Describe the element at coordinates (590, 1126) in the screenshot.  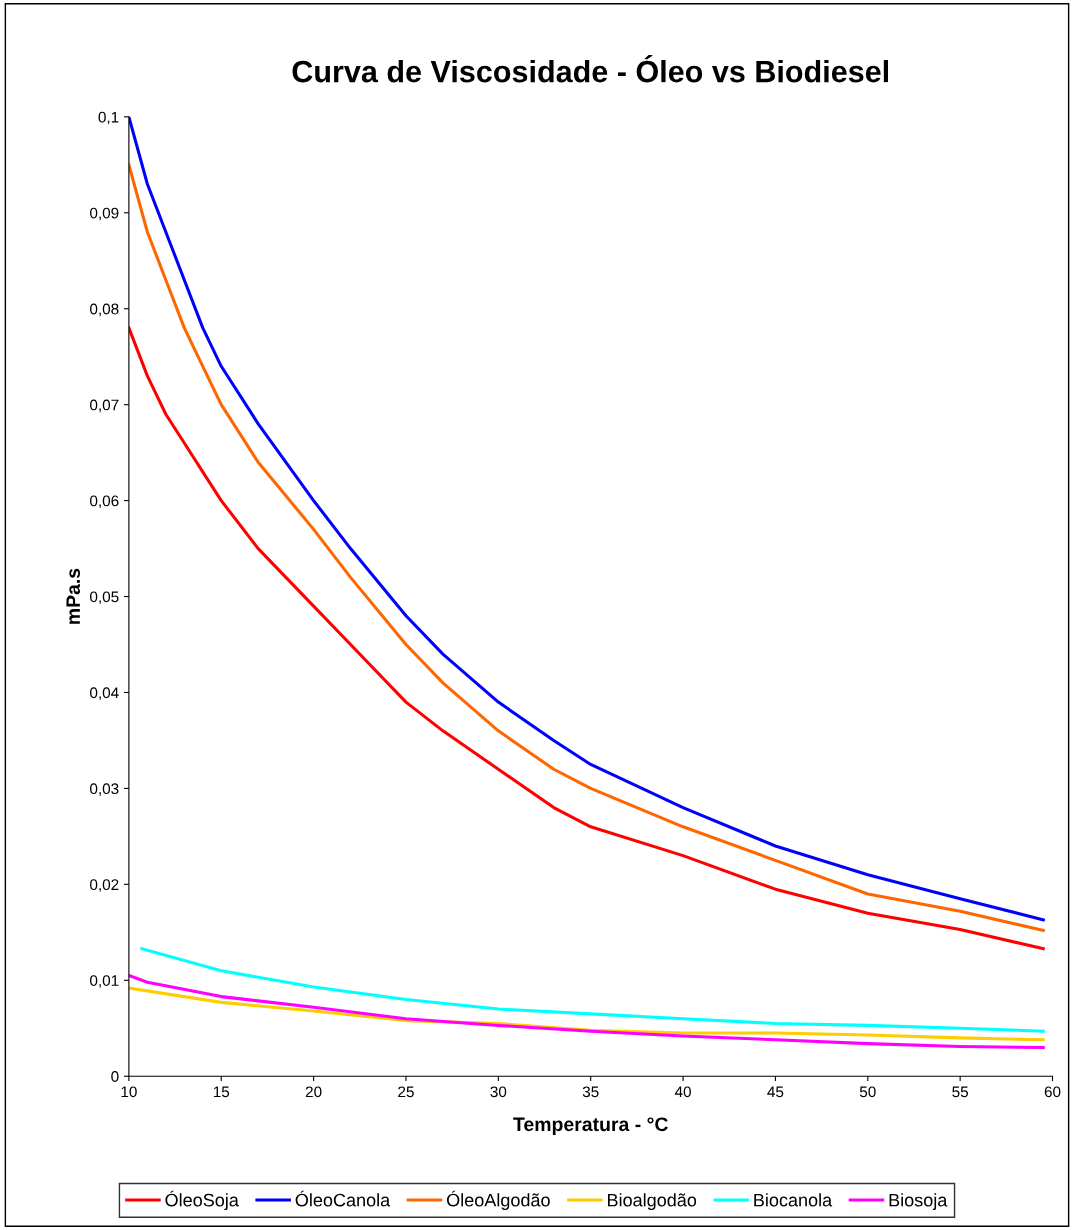
I see `x-axis-title: Temperatura - °C` at that location.